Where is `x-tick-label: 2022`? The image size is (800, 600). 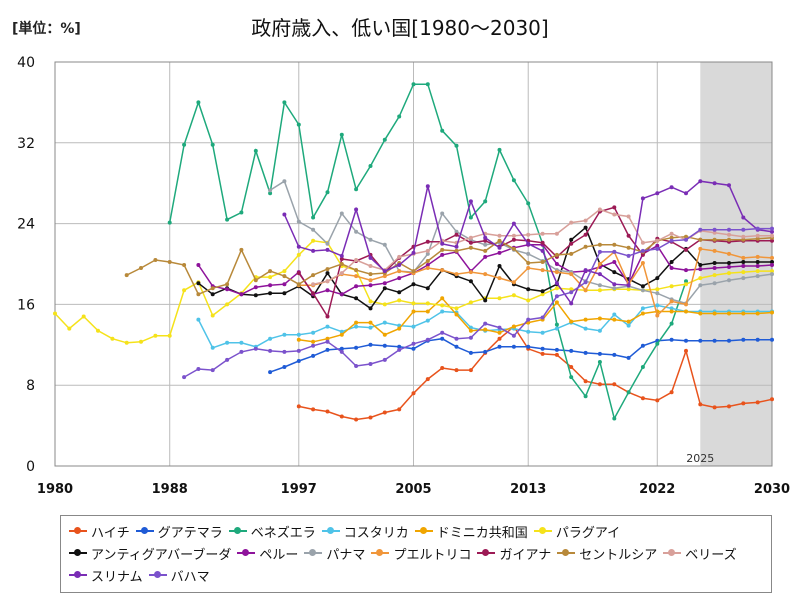 x-tick-label: 2022 is located at coordinates (657, 489).